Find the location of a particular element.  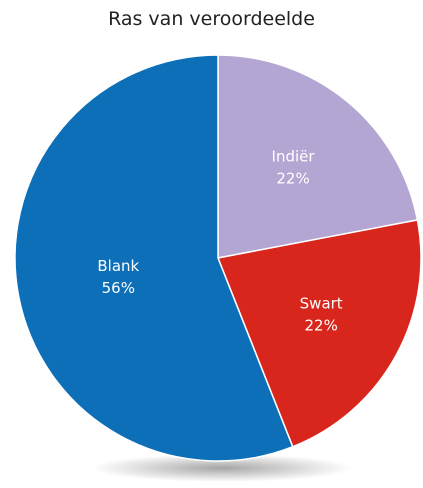

chart-title: Ras van veroordeelde is located at coordinates (211, 19).